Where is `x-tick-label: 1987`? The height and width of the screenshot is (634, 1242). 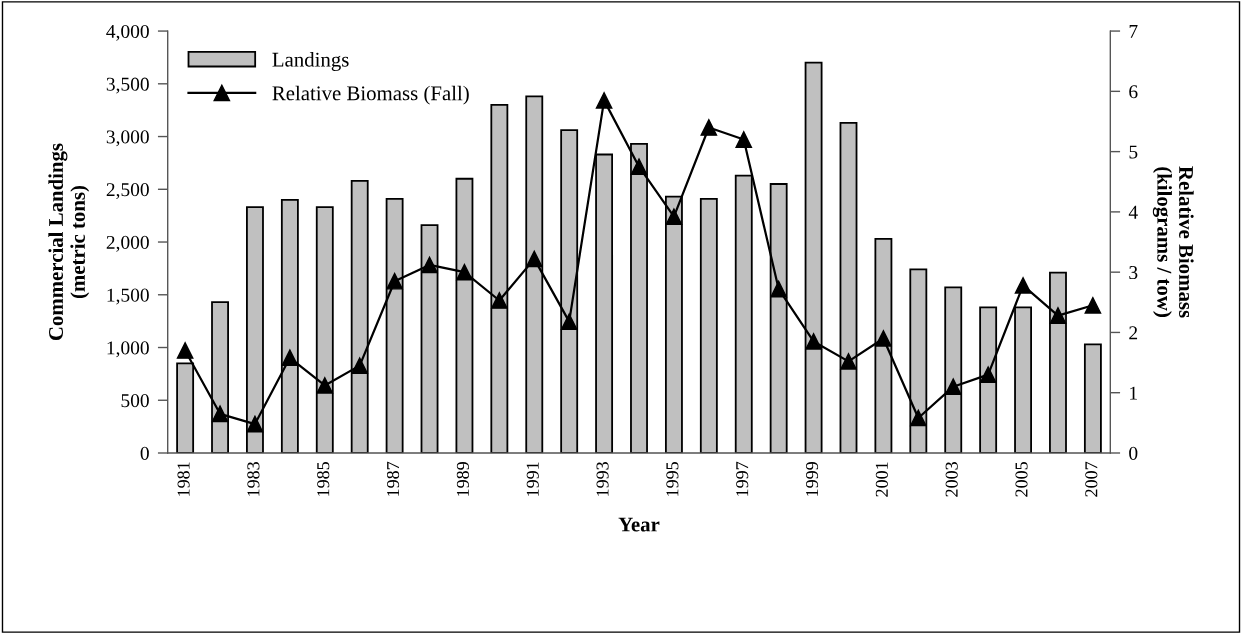 x-tick-label: 1987 is located at coordinates (393, 478).